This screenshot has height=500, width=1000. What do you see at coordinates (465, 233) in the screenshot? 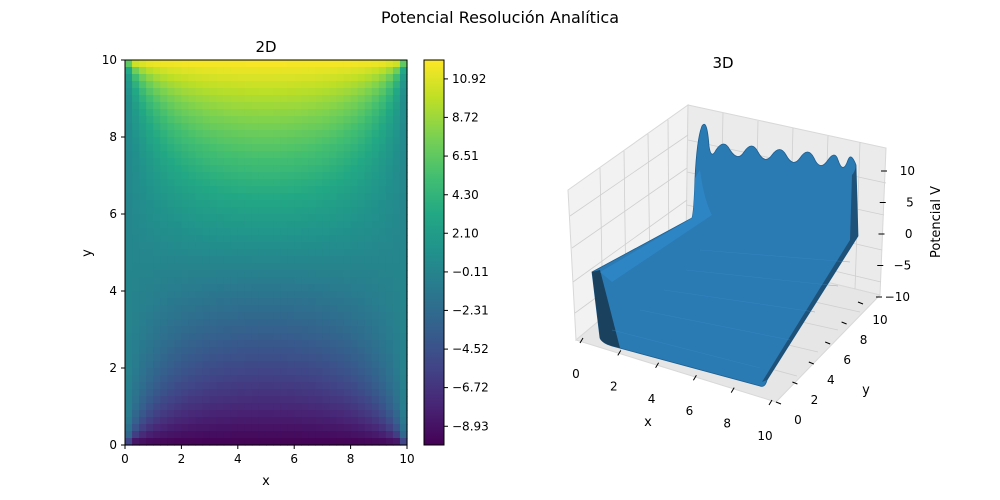
I see `colorbar-tick-label: 2.10` at bounding box center [465, 233].